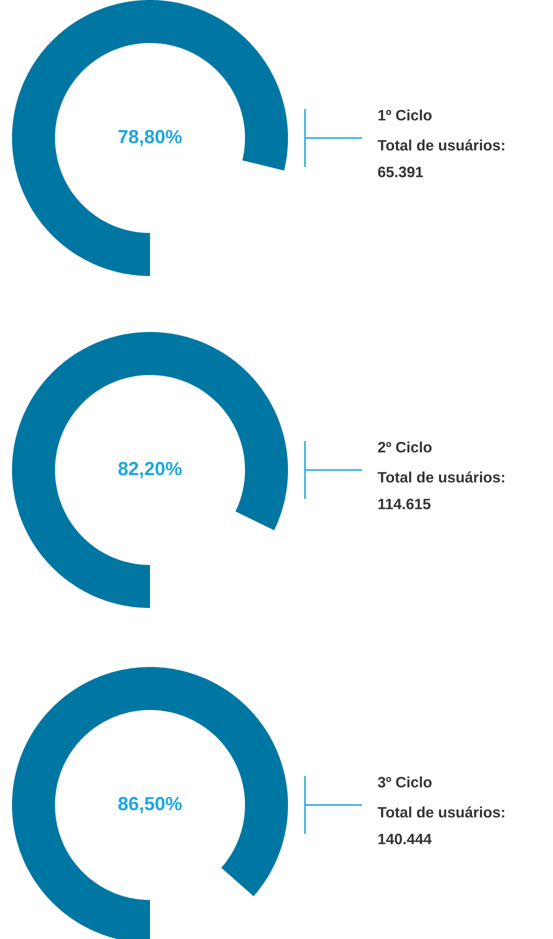 This screenshot has width=553, height=939. Describe the element at coordinates (405, 839) in the screenshot. I see `text: 140.444` at that location.